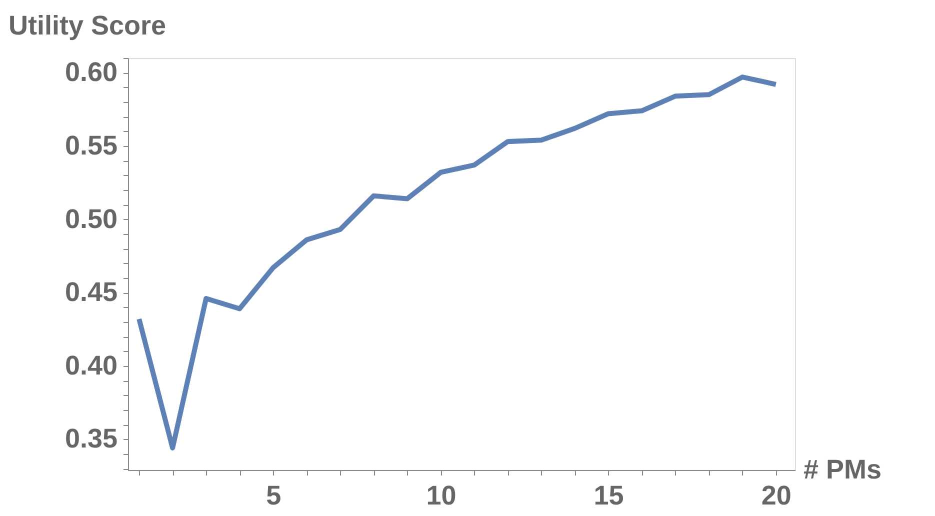 This screenshot has width=935, height=516. I want to click on x-axis-title: # PMs, so click(843, 469).